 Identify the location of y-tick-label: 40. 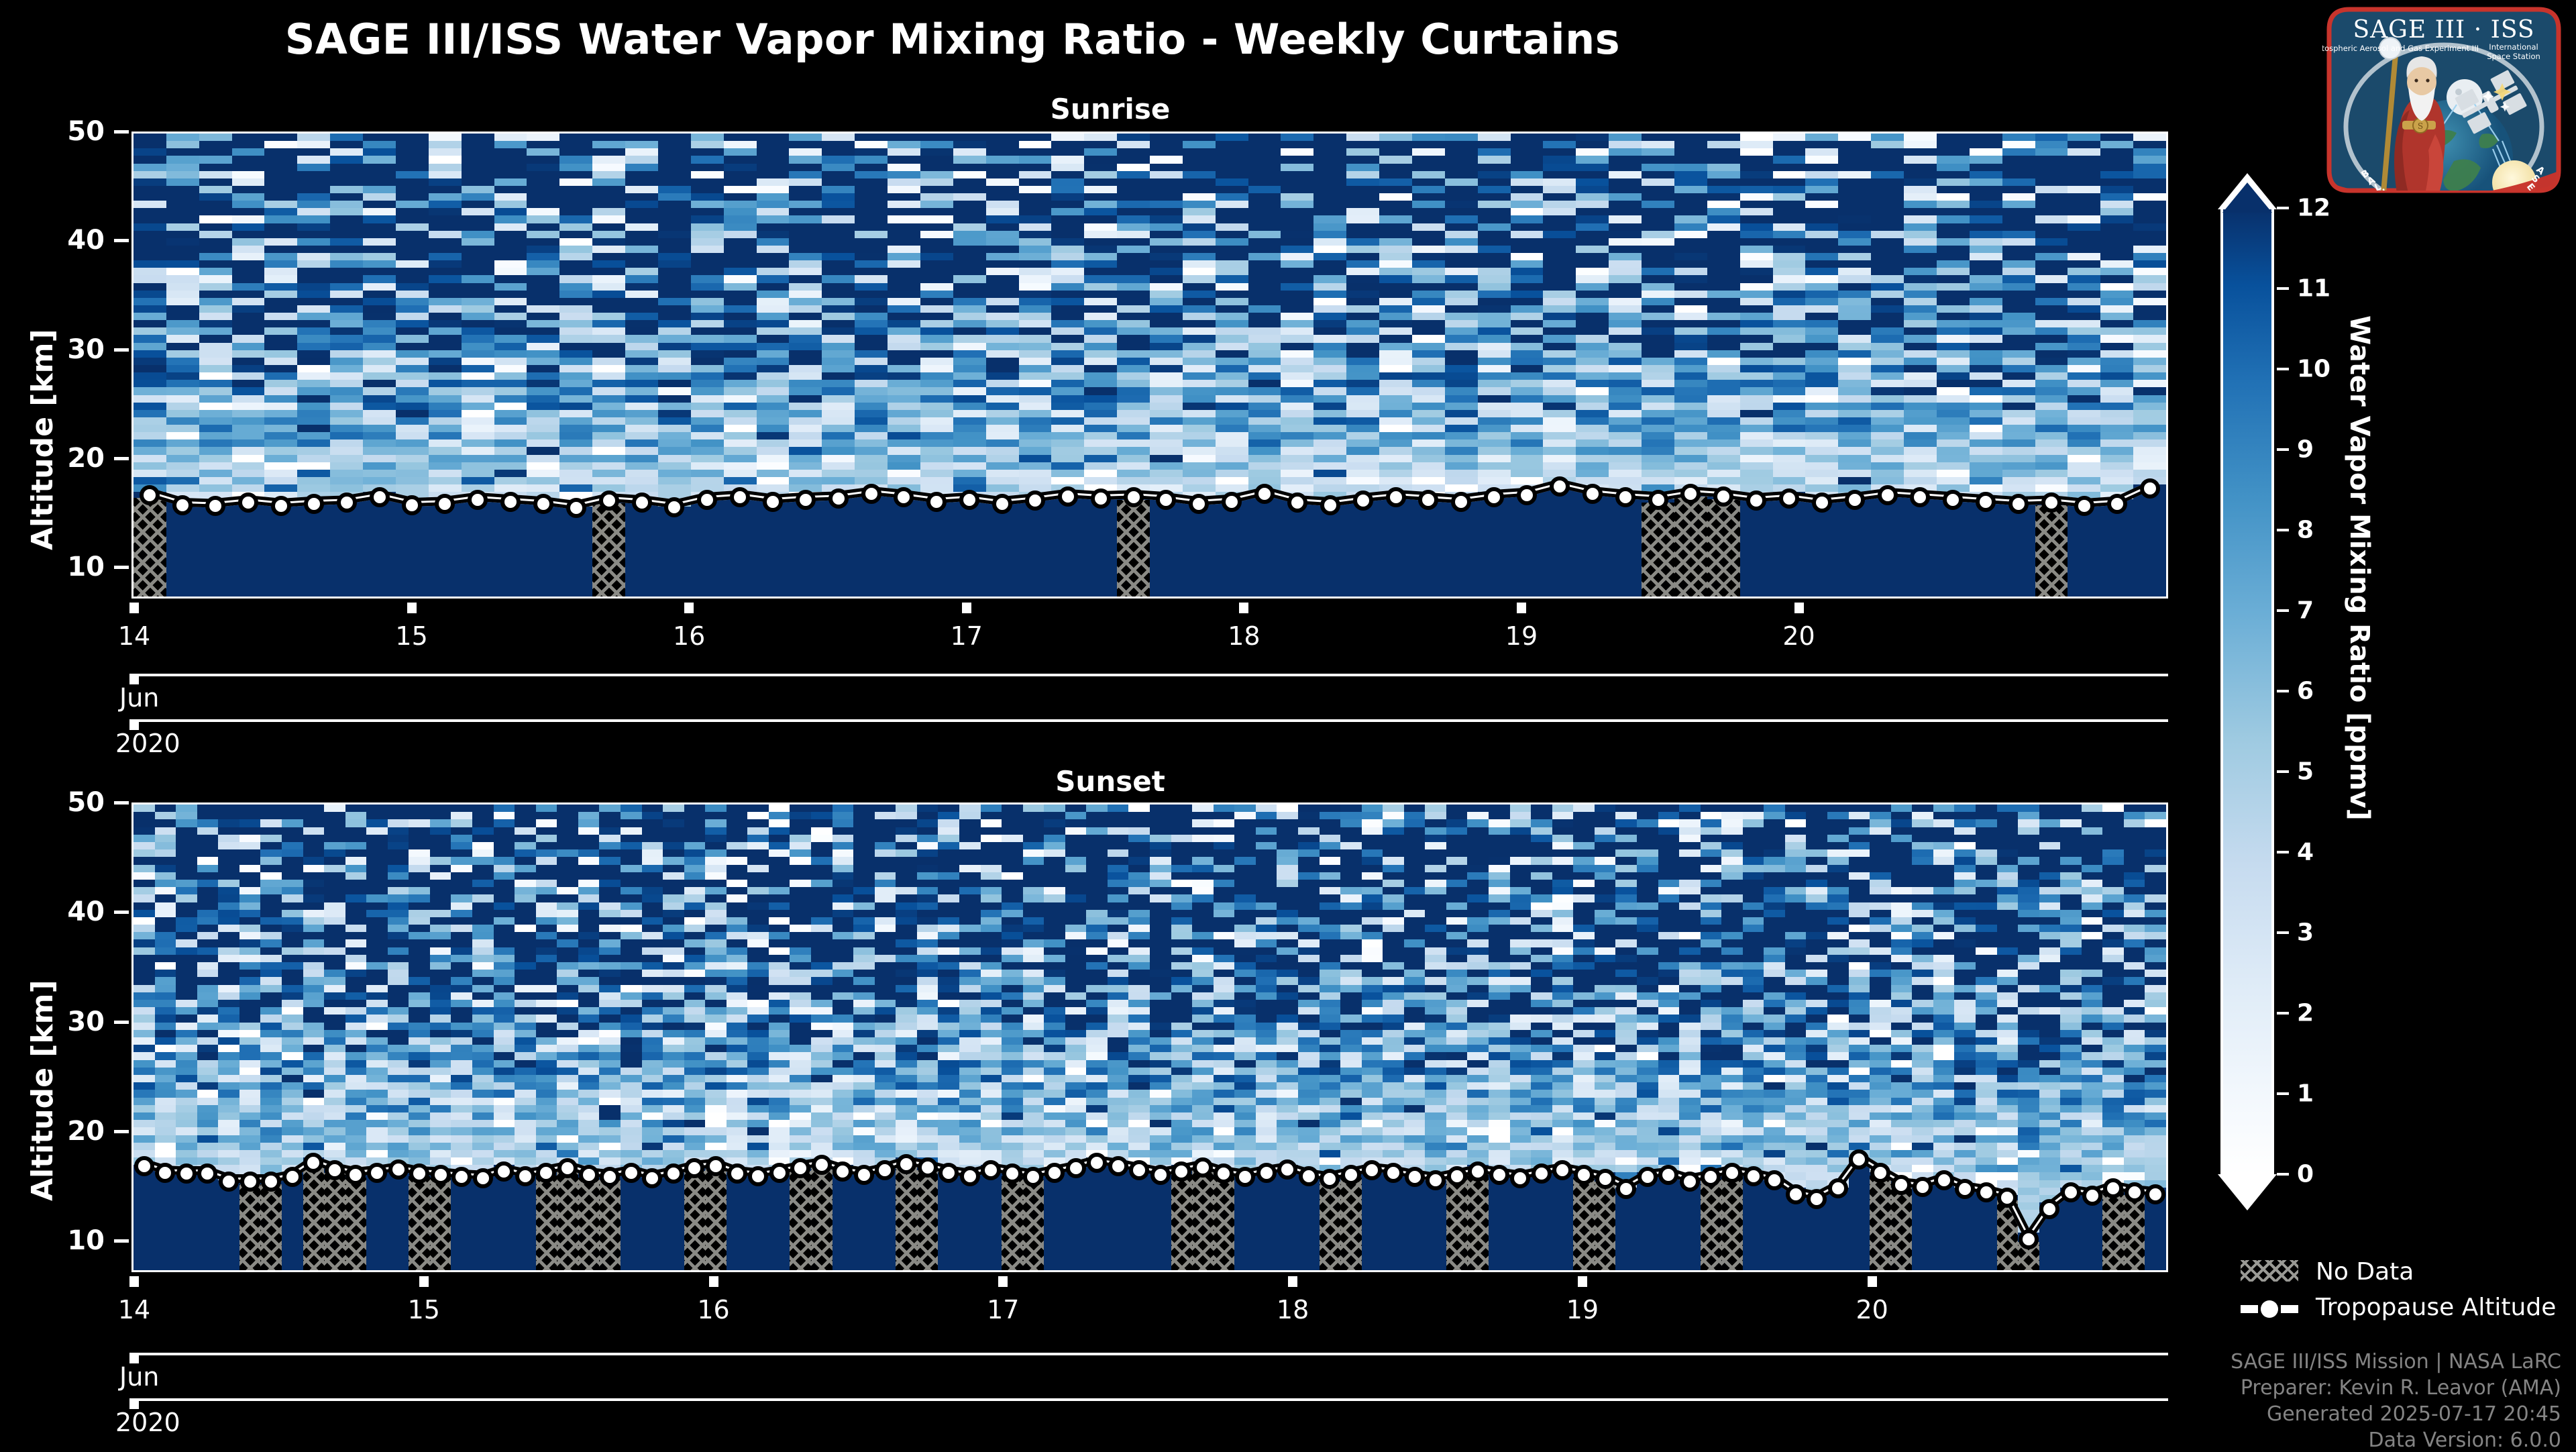
(68, 241).